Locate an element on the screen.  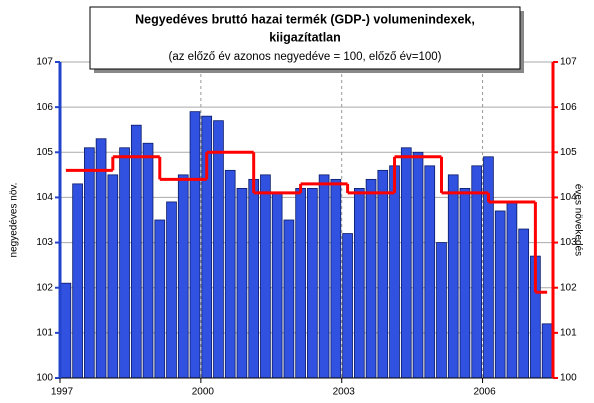
y-tick-label: 101 is located at coordinates (44, 332).